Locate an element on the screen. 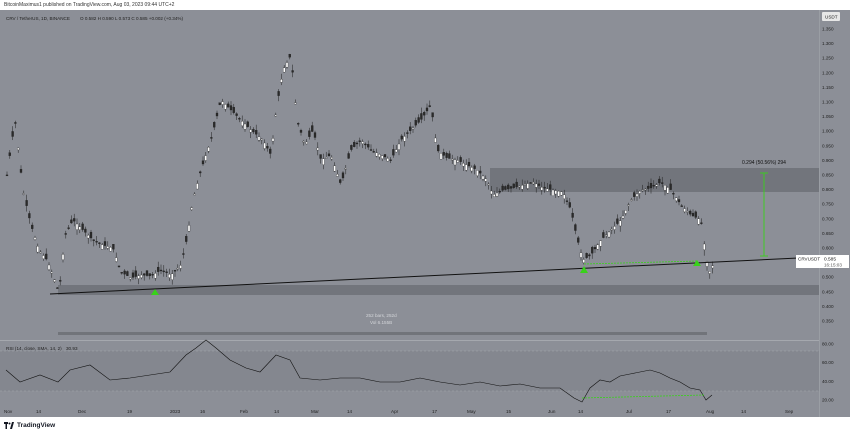 Image resolution: width=850 pixels, height=434 pixels. price-tick-label: 1.250 is located at coordinates (828, 58).